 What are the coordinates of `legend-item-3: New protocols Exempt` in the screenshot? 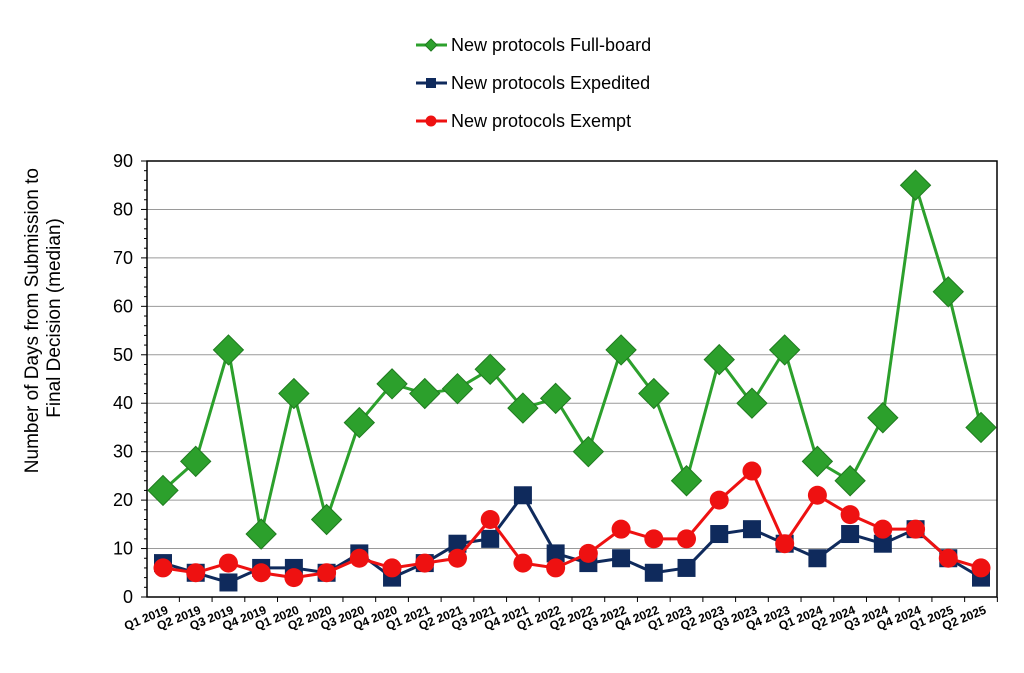 It's located at (523, 121).